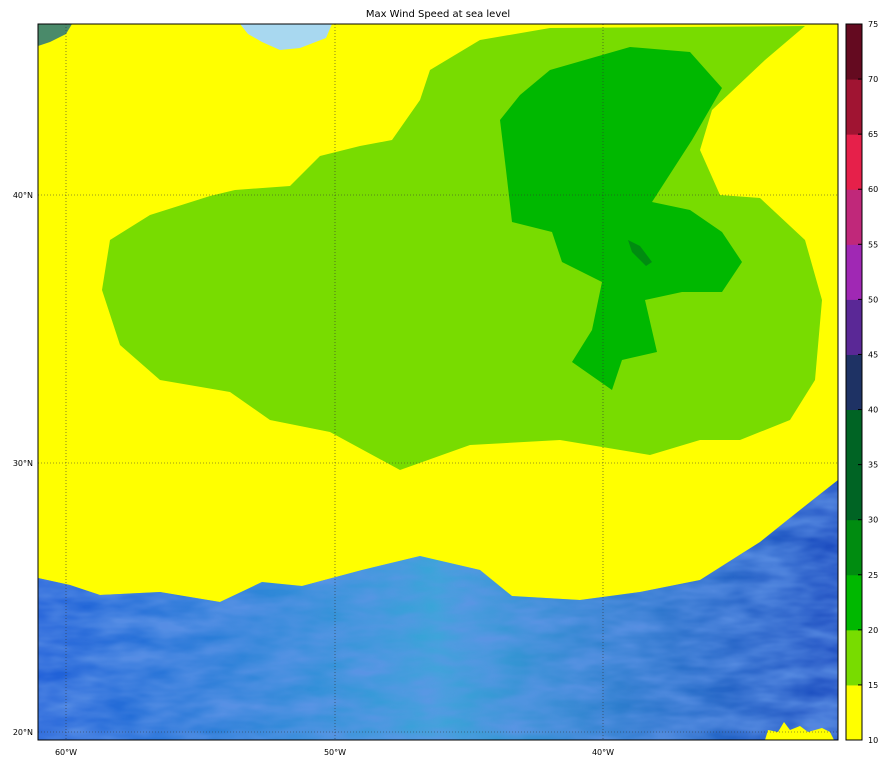 The width and height of the screenshot is (888, 766). What do you see at coordinates (873, 410) in the screenshot?
I see `colorbar-tick-label: 40` at bounding box center [873, 410].